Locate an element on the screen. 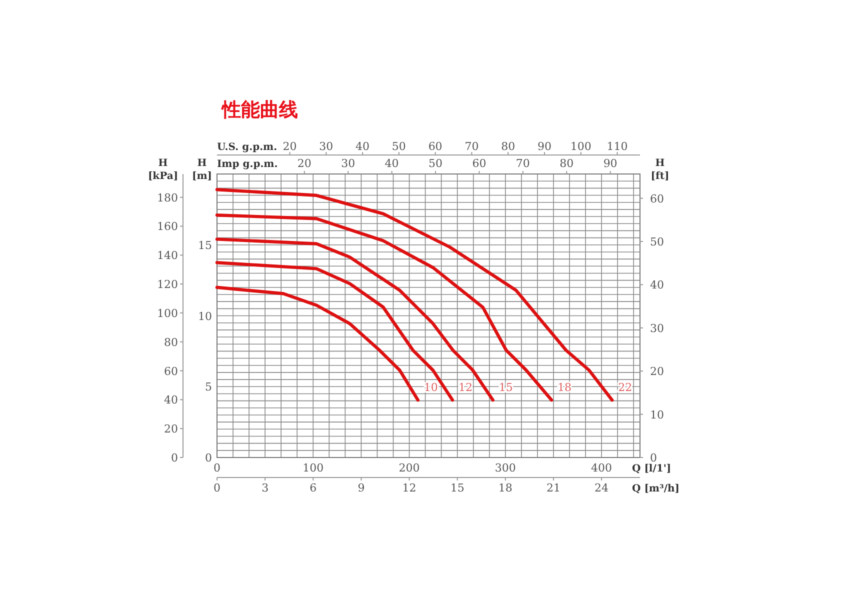  y3-tick-label: 60 is located at coordinates (657, 199).